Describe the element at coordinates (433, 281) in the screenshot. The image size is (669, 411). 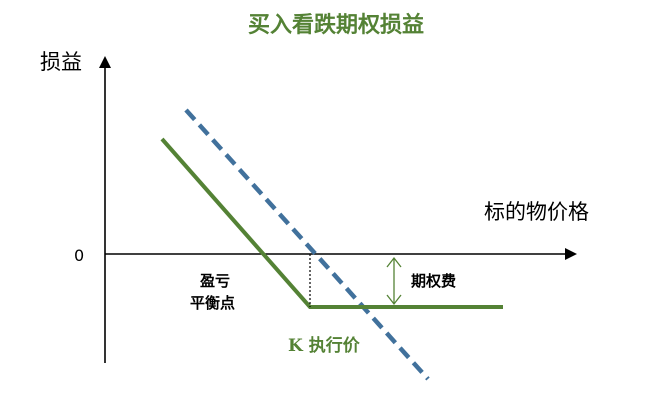
I see `premium-label: 期权费` at that location.